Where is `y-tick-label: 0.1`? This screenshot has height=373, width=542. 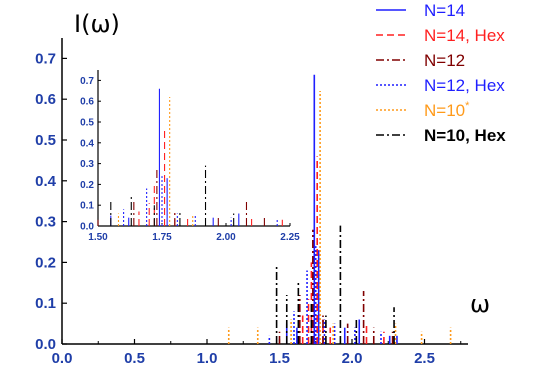
y-tick-label: 0.1 is located at coordinates (45, 303).